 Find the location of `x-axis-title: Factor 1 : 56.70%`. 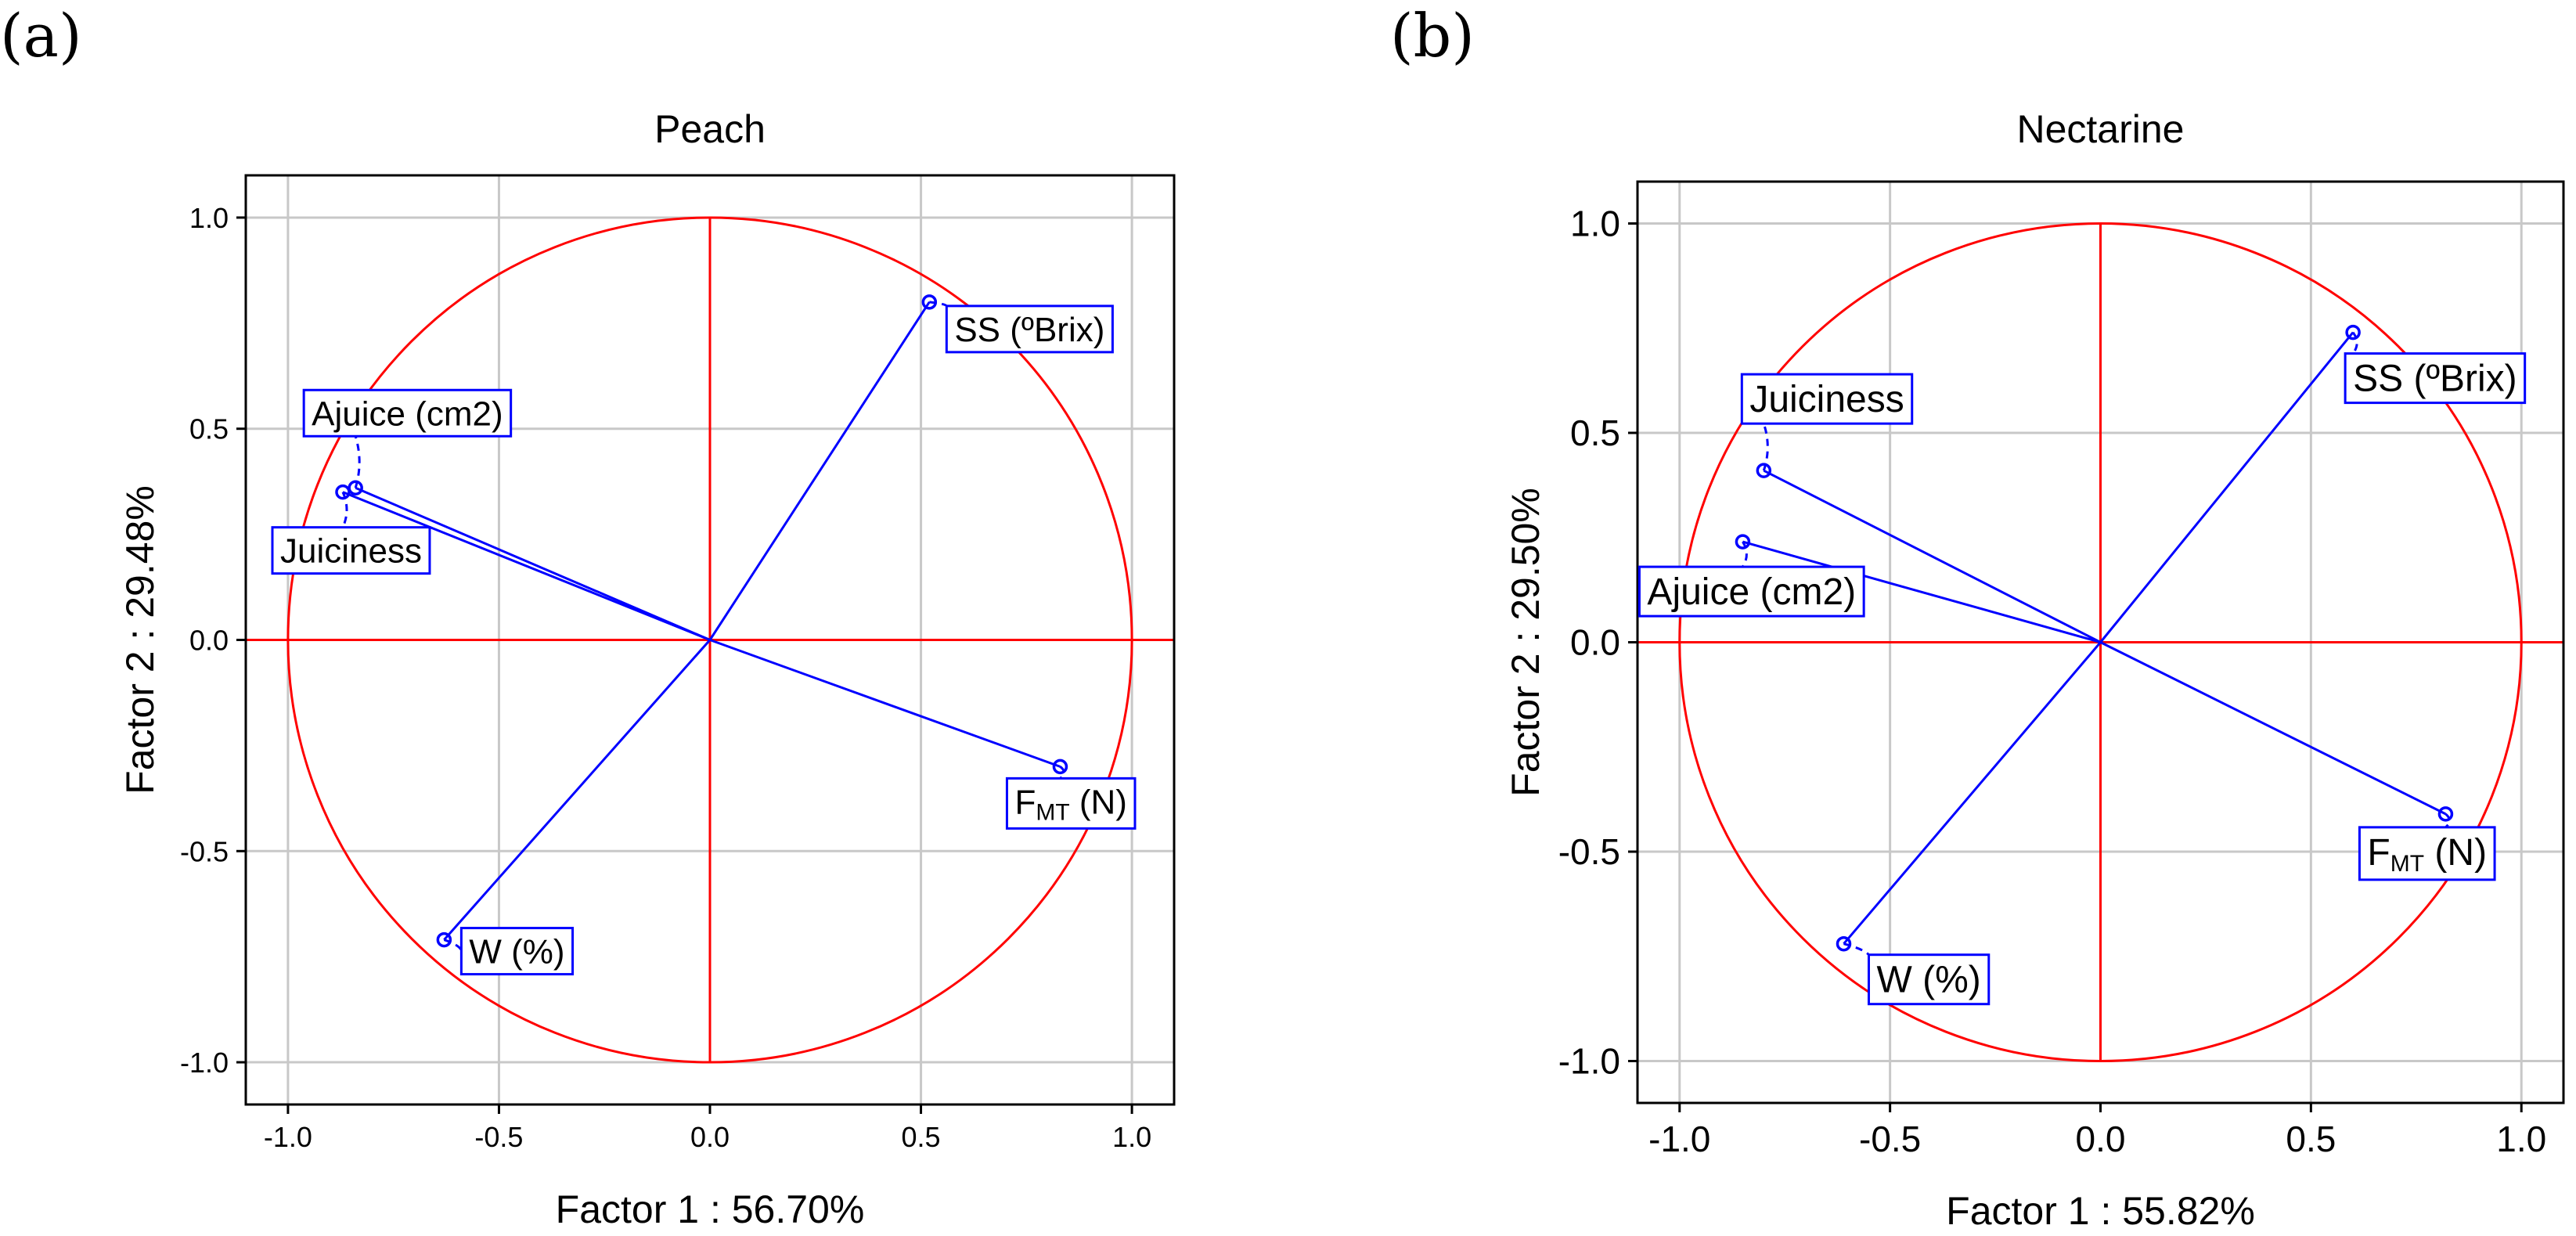

x-axis-title: Factor 1 : 56.70% is located at coordinates (710, 1209).